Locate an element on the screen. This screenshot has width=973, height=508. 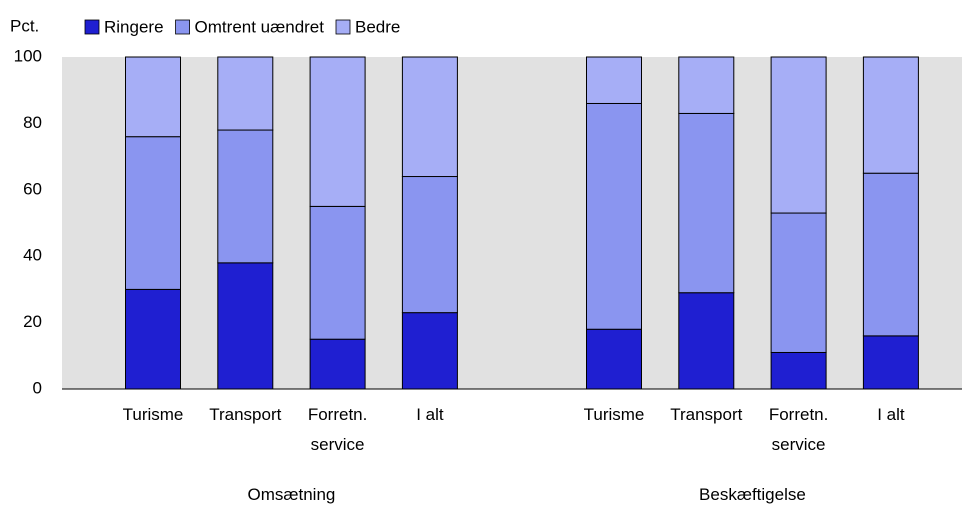
y-tick-label: 80 is located at coordinates (32, 122).